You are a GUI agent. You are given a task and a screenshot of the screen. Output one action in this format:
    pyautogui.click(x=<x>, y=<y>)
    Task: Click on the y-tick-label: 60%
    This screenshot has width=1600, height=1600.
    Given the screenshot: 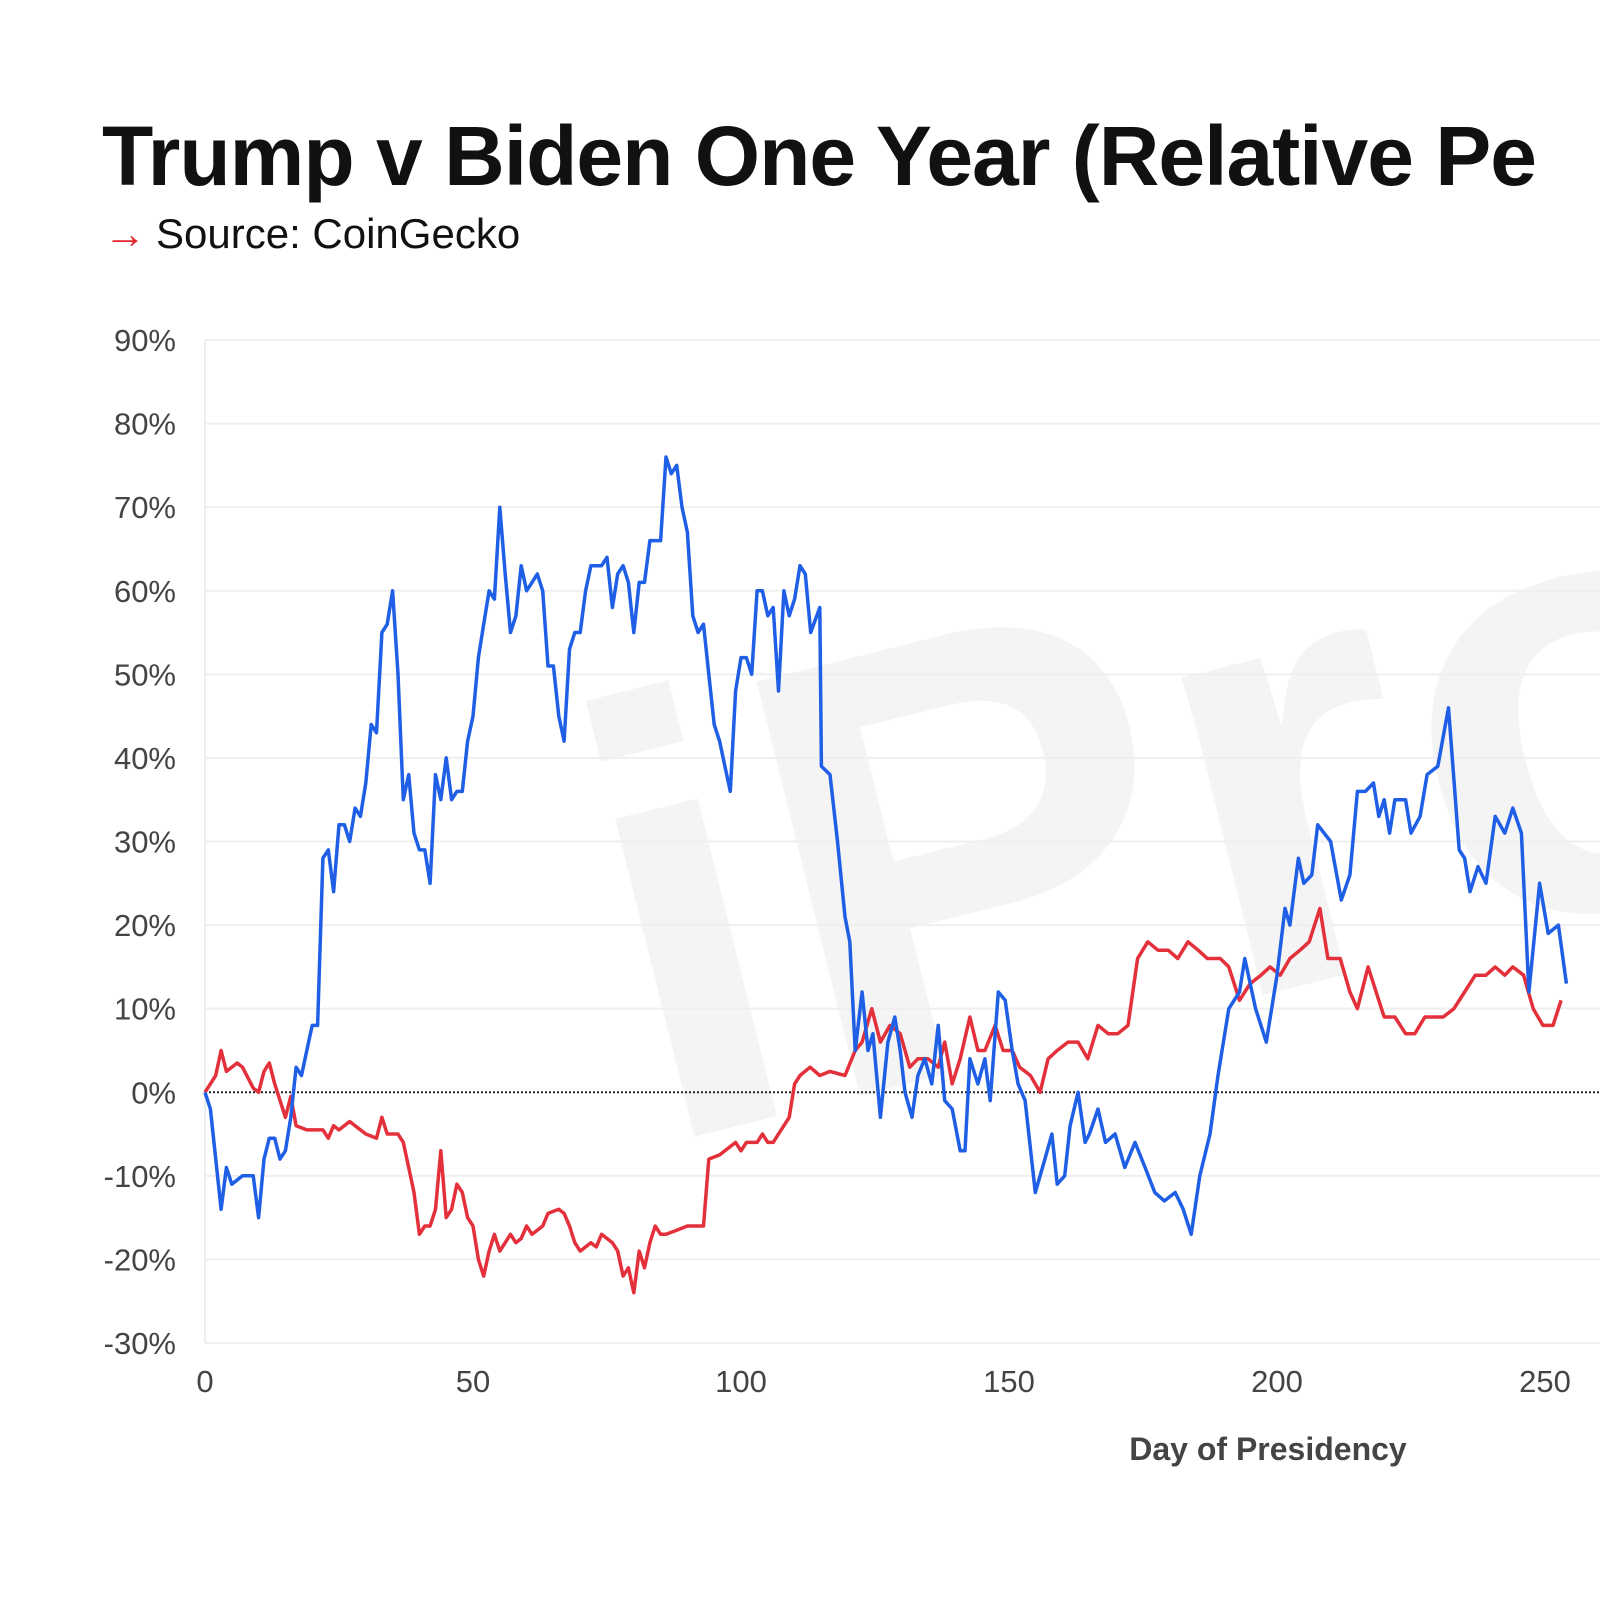 What is the action you would take?
    pyautogui.click(x=145, y=591)
    